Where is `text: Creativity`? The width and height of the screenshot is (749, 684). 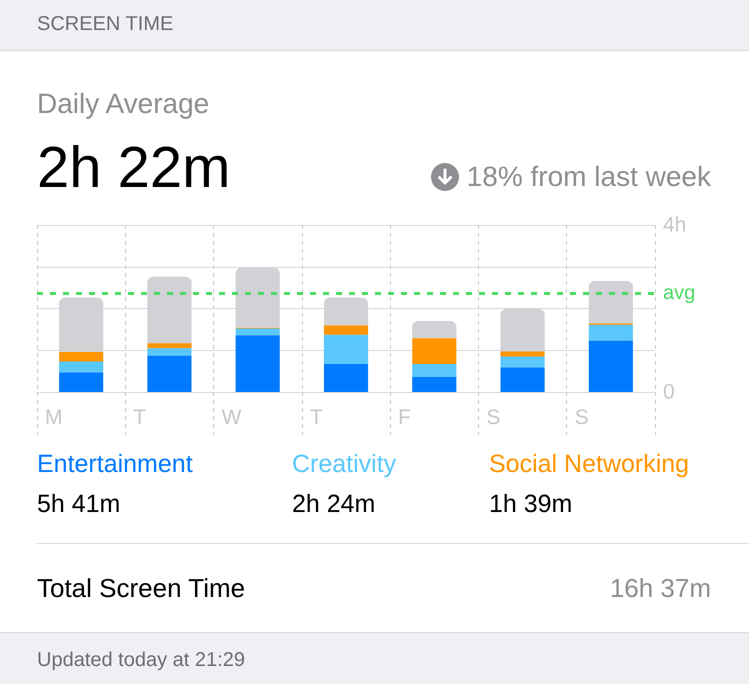
text: Creativity is located at coordinates (344, 464).